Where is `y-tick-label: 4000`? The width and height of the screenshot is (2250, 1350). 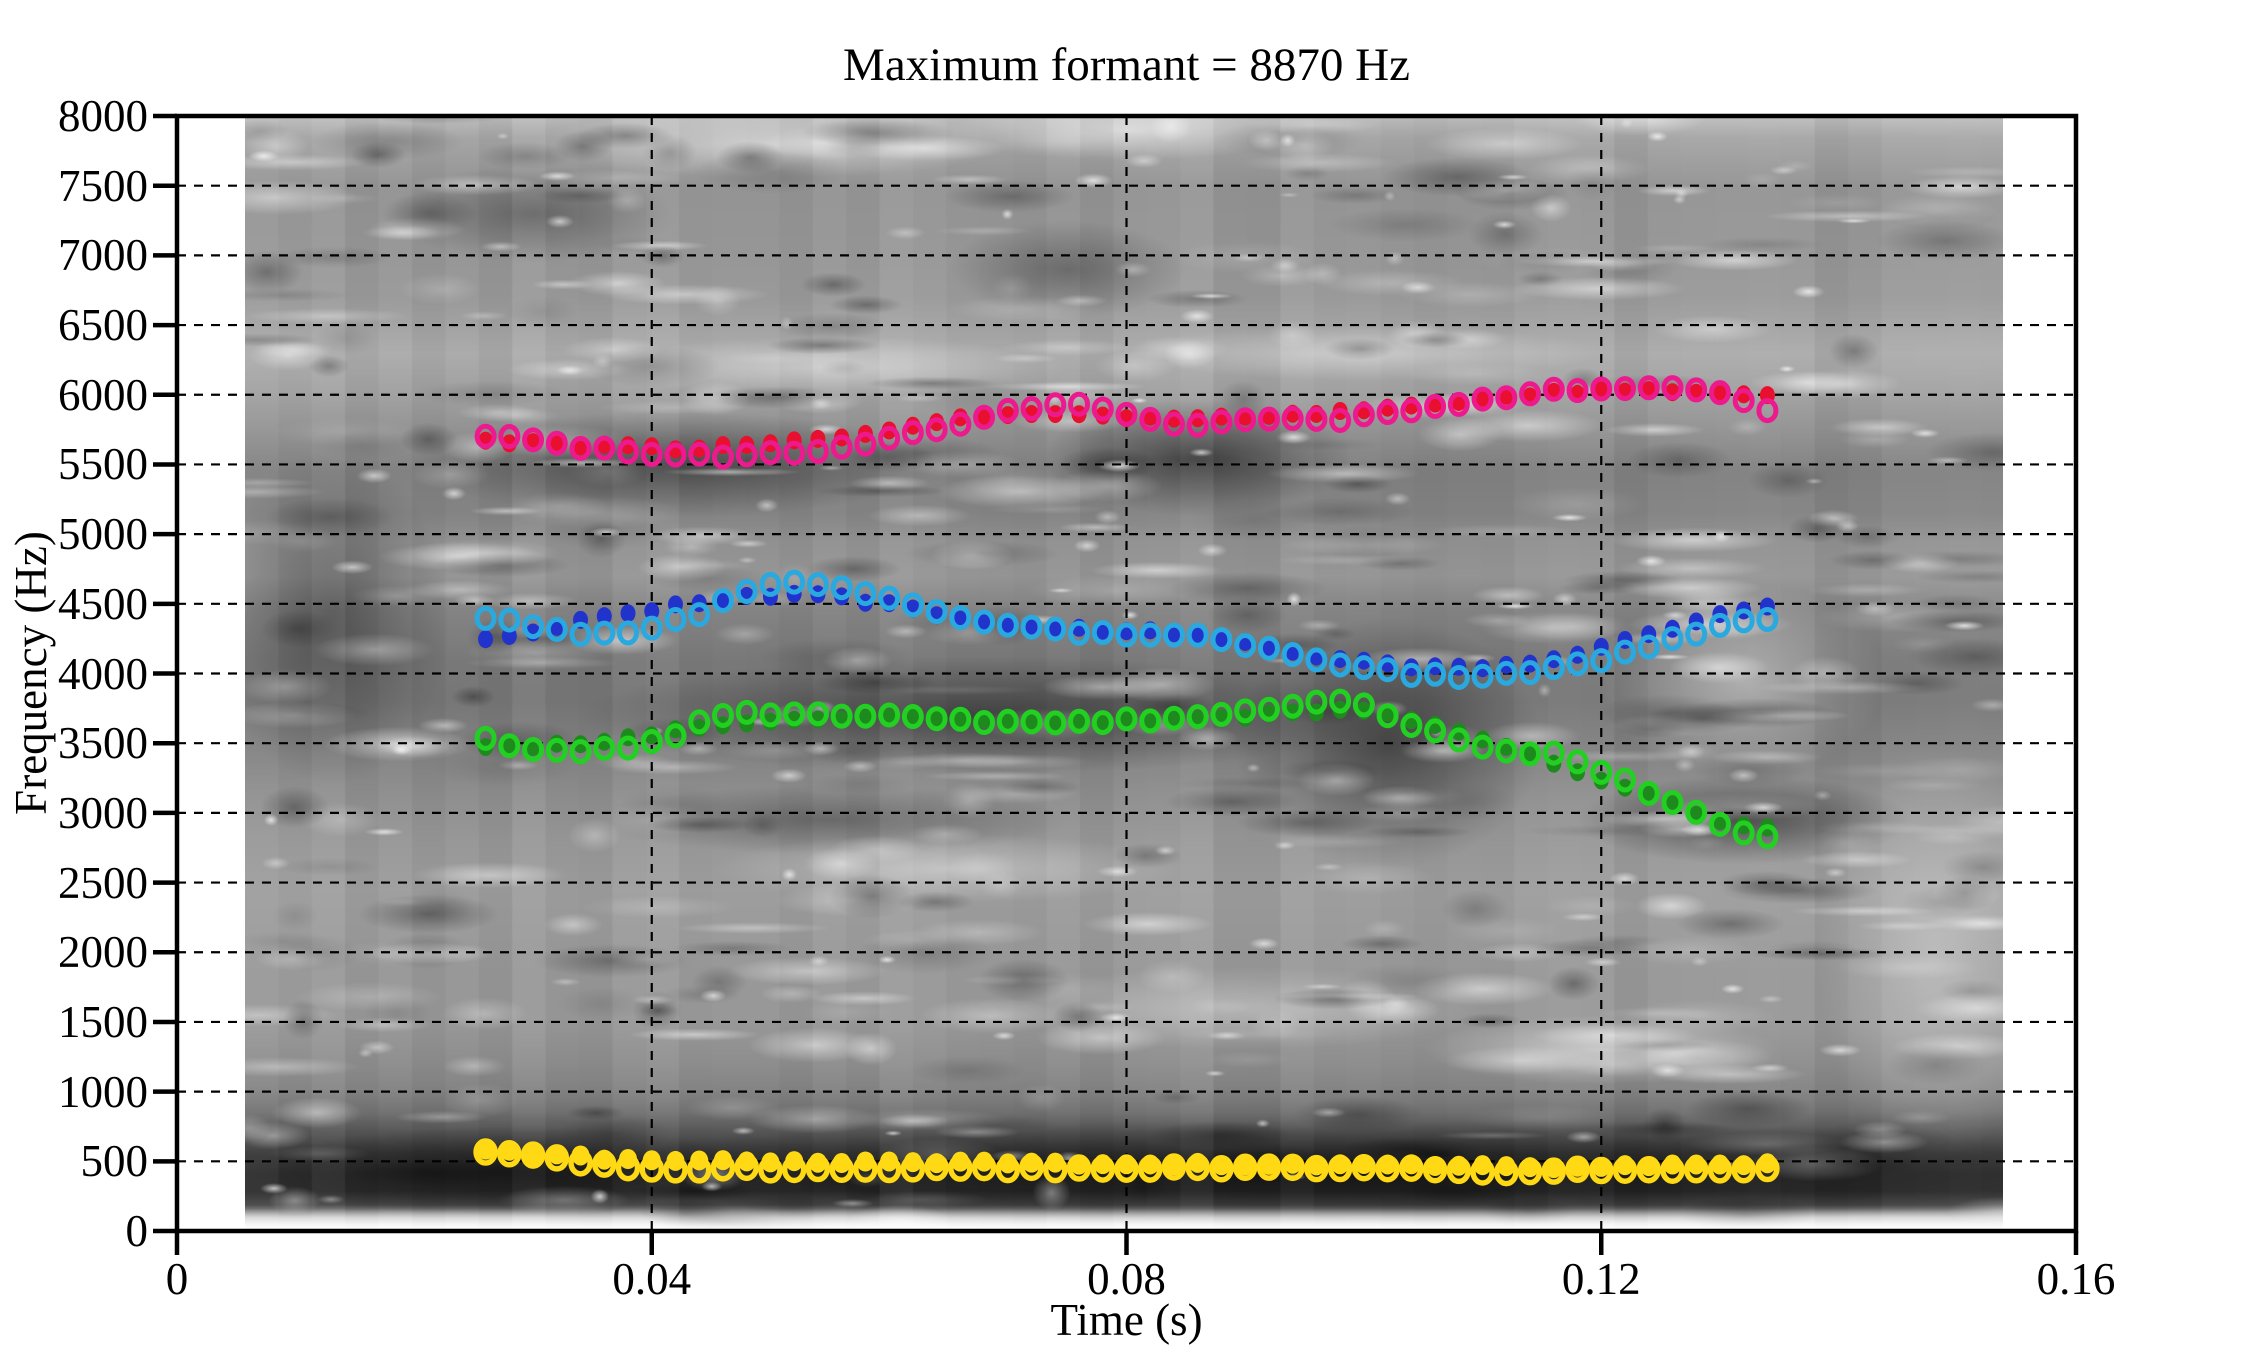
y-tick-label: 4000 is located at coordinates (103, 673).